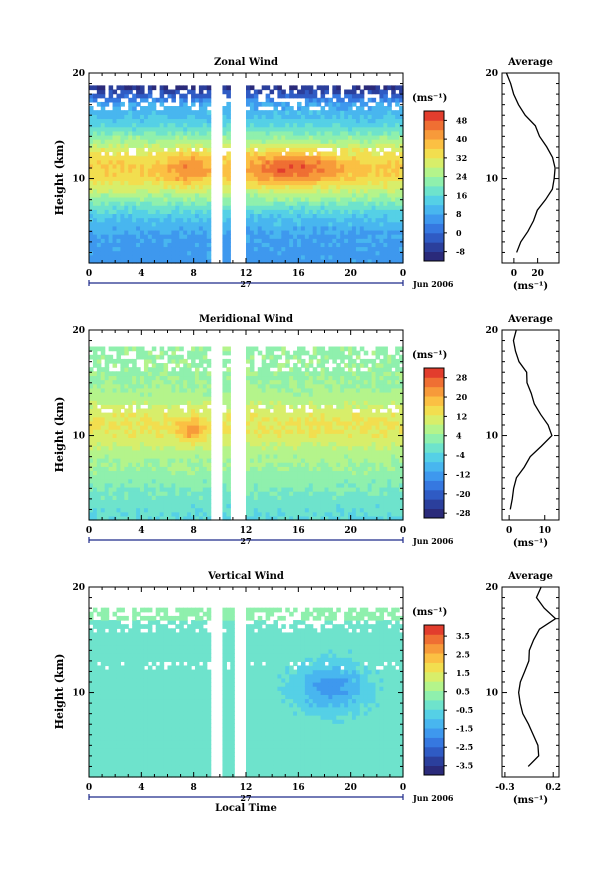  I want to click on colorbar-tick-label: -20, so click(463, 494).